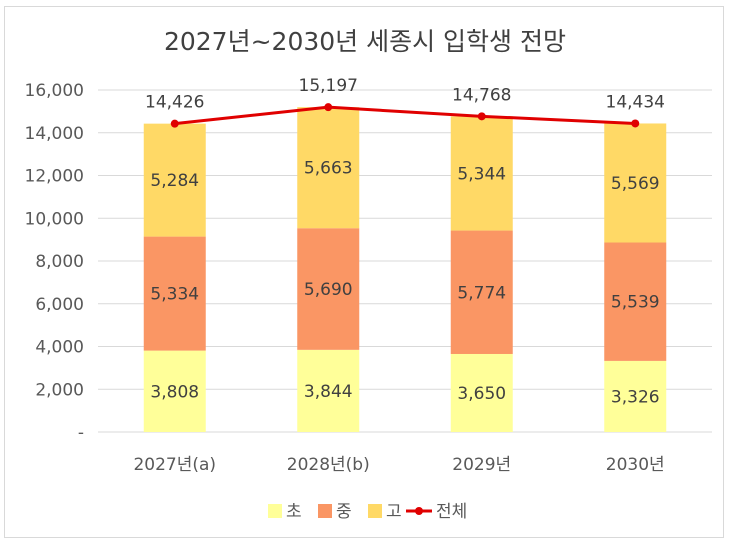 The image size is (730, 546). I want to click on total-line, so click(405, 115).